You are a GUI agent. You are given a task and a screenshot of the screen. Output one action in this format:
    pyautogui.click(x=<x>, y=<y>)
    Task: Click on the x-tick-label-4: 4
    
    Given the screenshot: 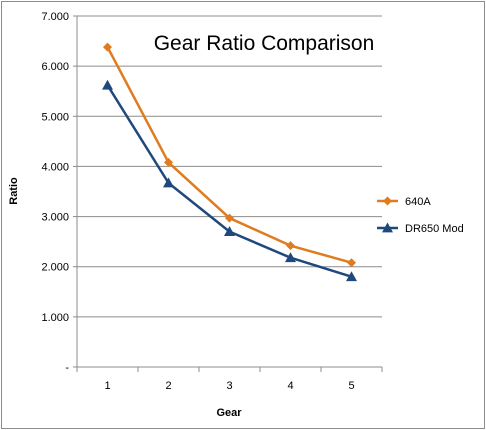 What is the action you would take?
    pyautogui.click(x=290, y=386)
    